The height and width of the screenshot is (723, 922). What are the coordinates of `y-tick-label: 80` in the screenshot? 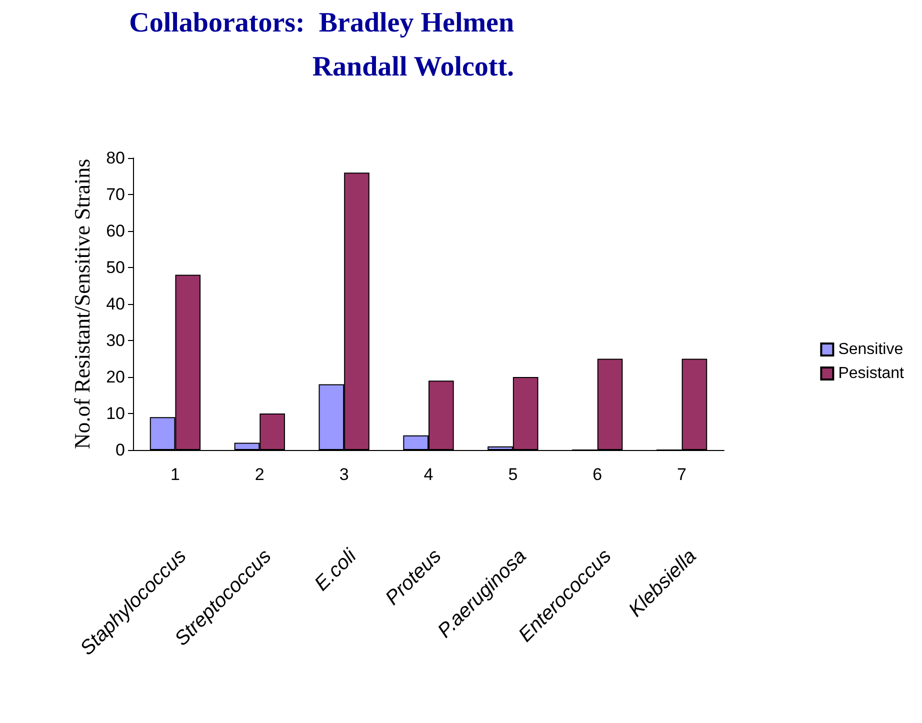 It's located at (115, 158).